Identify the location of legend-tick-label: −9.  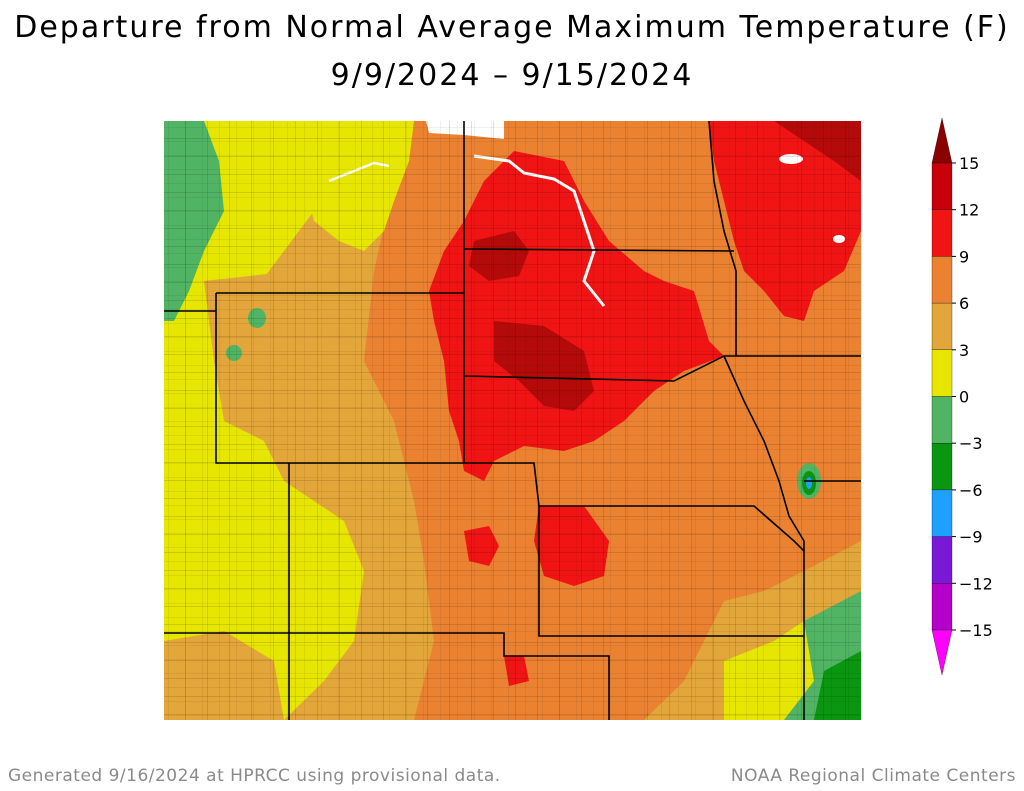
(971, 537).